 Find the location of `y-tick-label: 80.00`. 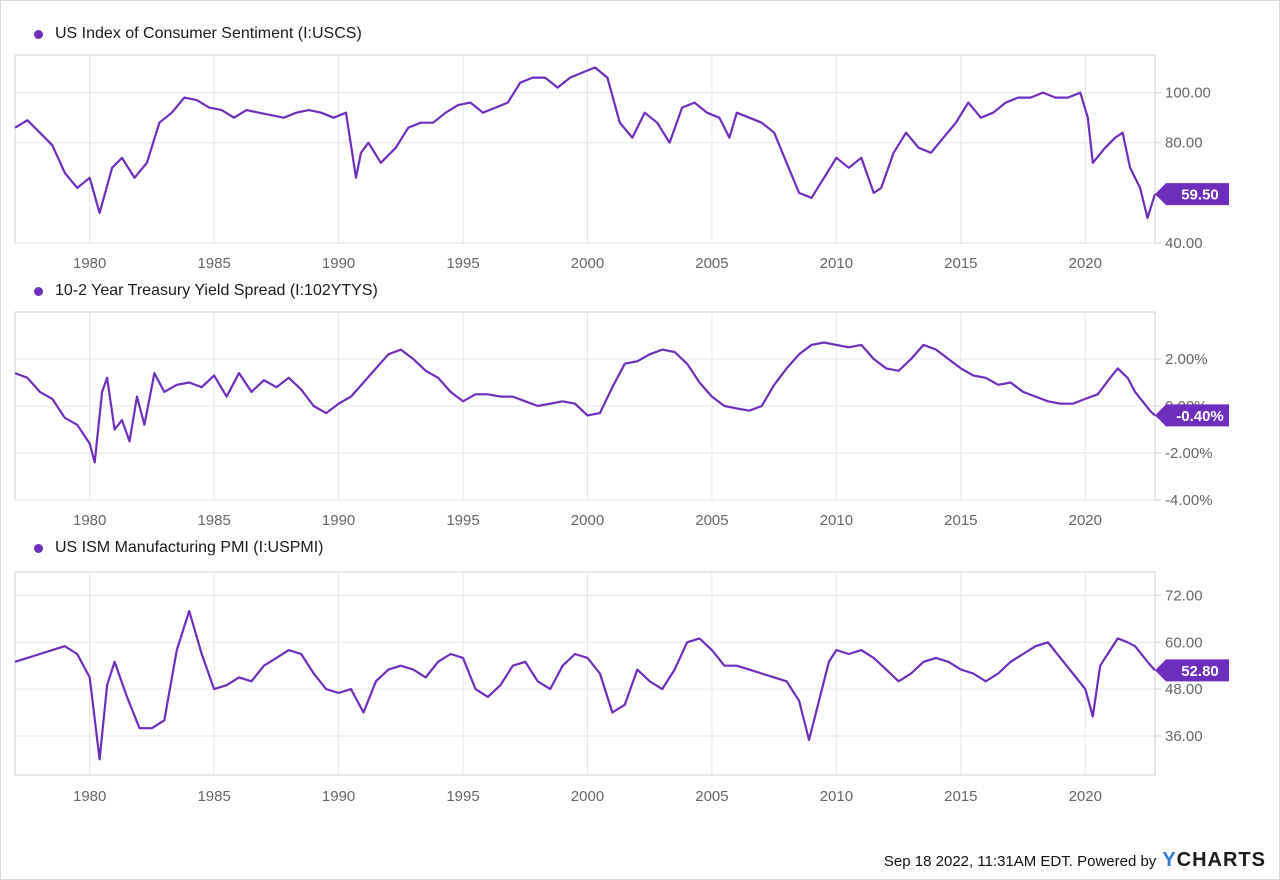

y-tick-label: 80.00 is located at coordinates (1184, 143).